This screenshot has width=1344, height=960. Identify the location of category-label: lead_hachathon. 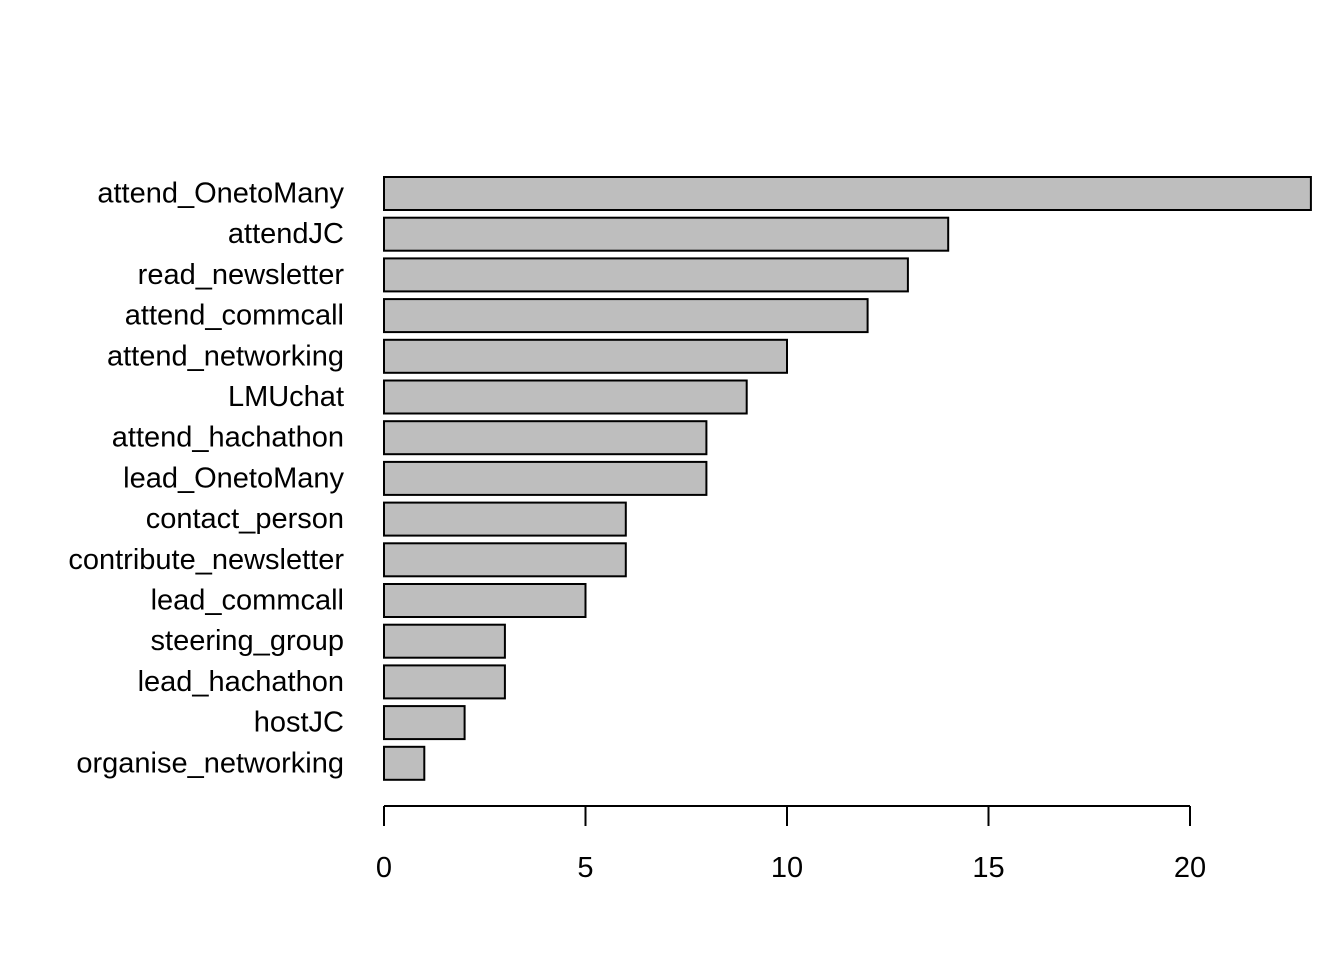
(241, 682).